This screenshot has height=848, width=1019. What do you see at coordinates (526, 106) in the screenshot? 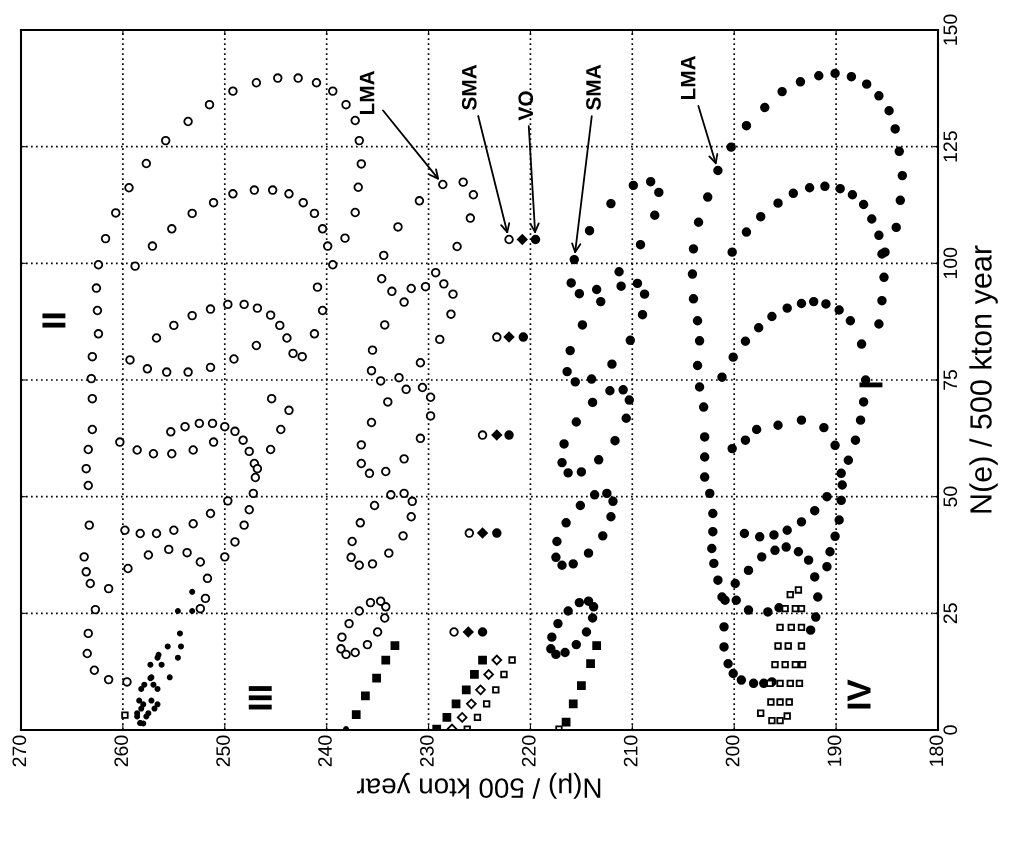
I see `annotation: VO` at bounding box center [526, 106].